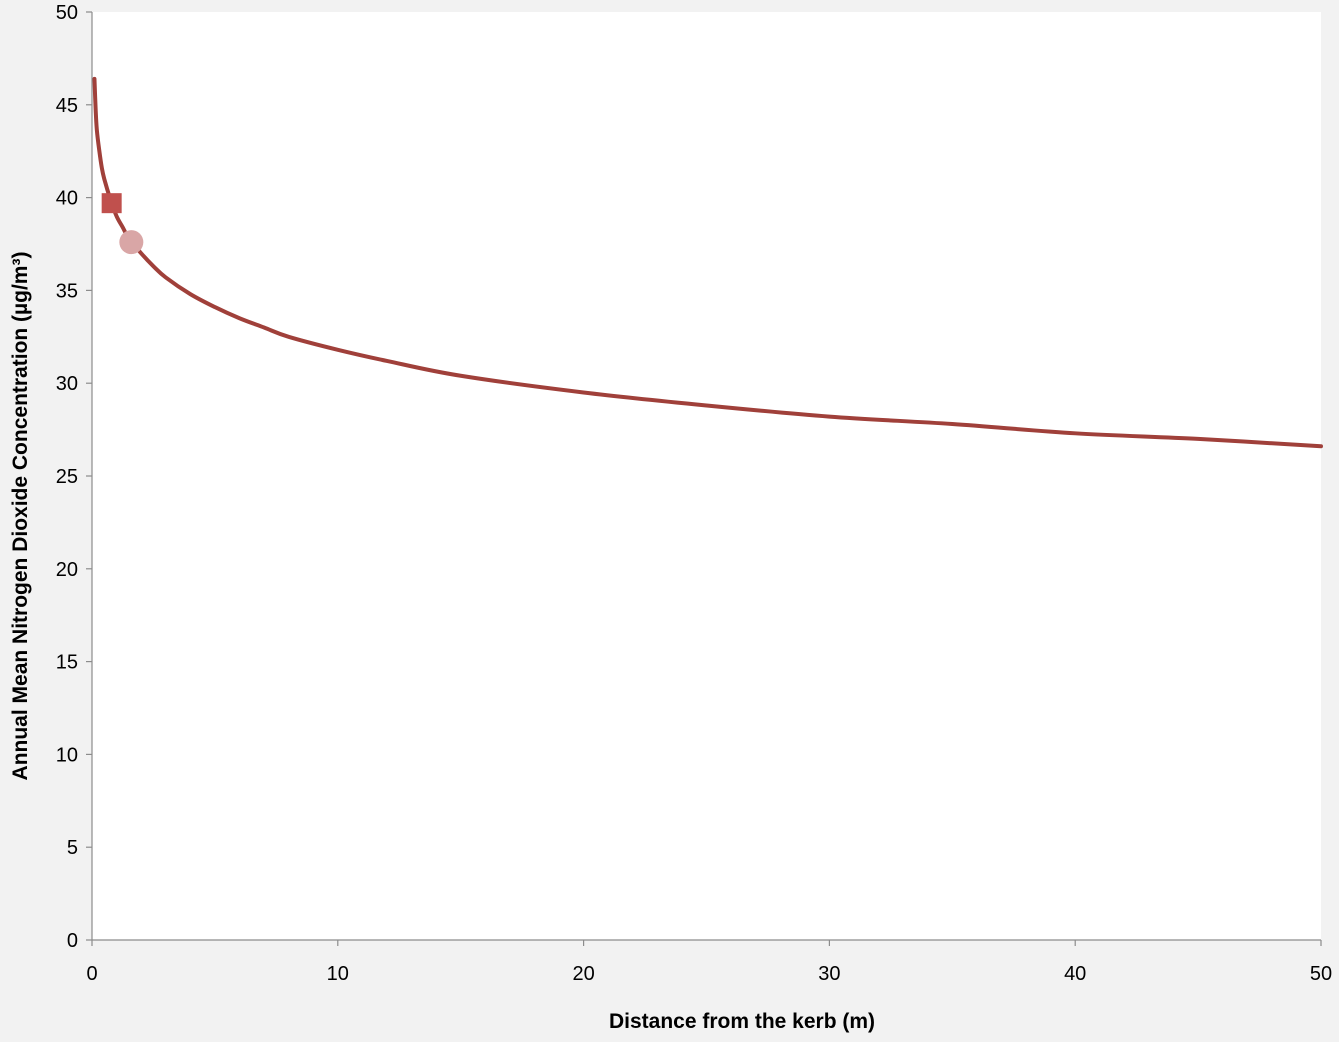  What do you see at coordinates (67, 755) in the screenshot?
I see `y-tick-label: 10` at bounding box center [67, 755].